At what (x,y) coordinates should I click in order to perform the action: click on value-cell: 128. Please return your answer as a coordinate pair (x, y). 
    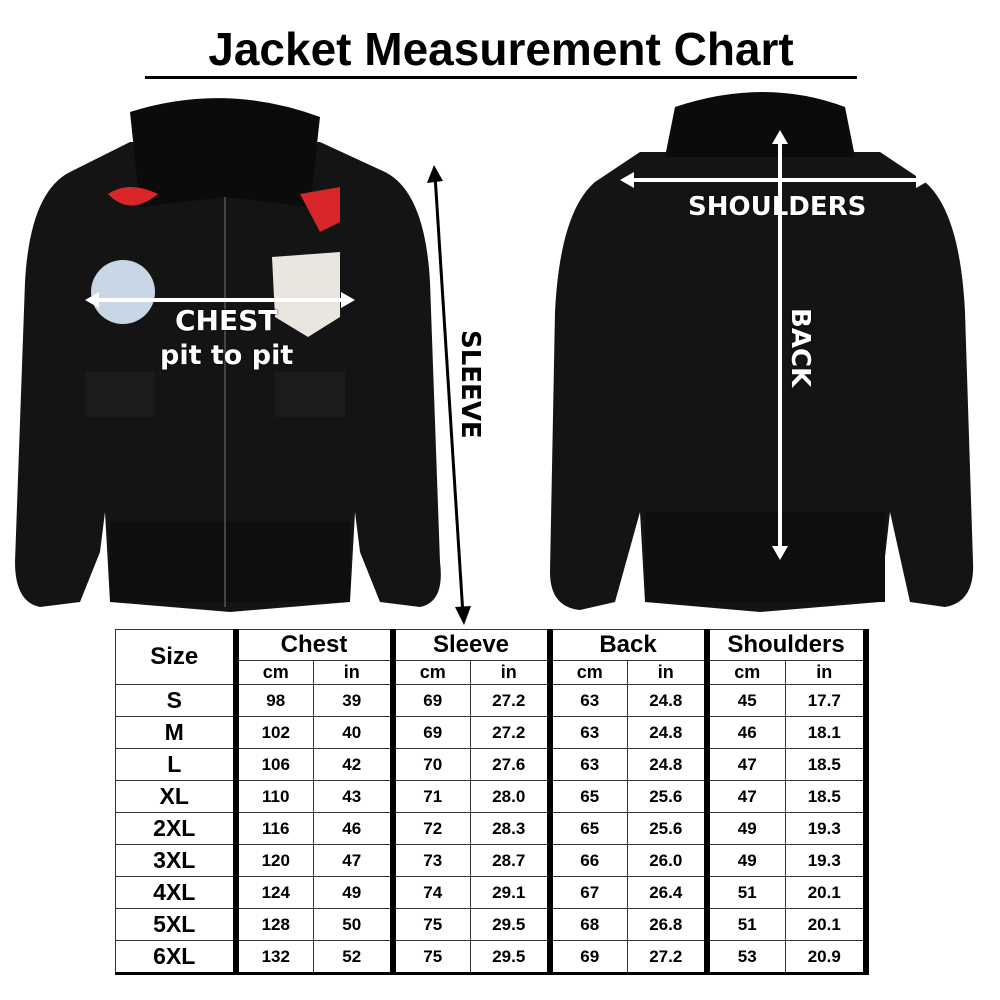
    Looking at the image, I should click on (273, 924).